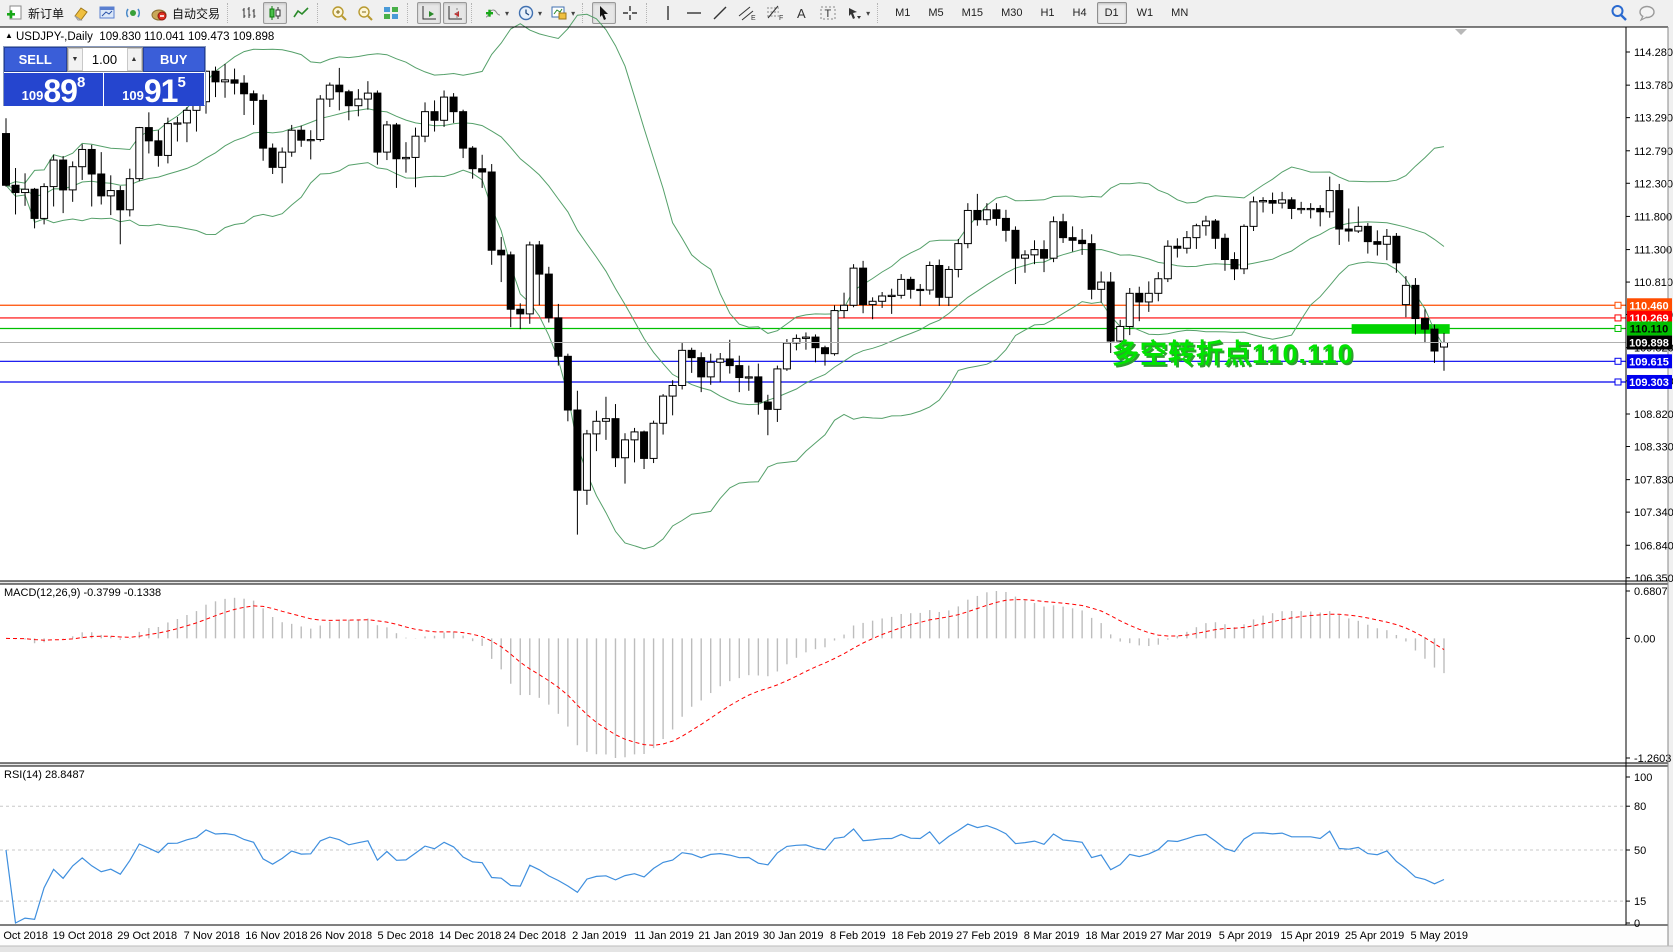 The height and width of the screenshot is (952, 1673). What do you see at coordinates (857, 13) in the screenshot?
I see `arrows-button: ▾` at bounding box center [857, 13].